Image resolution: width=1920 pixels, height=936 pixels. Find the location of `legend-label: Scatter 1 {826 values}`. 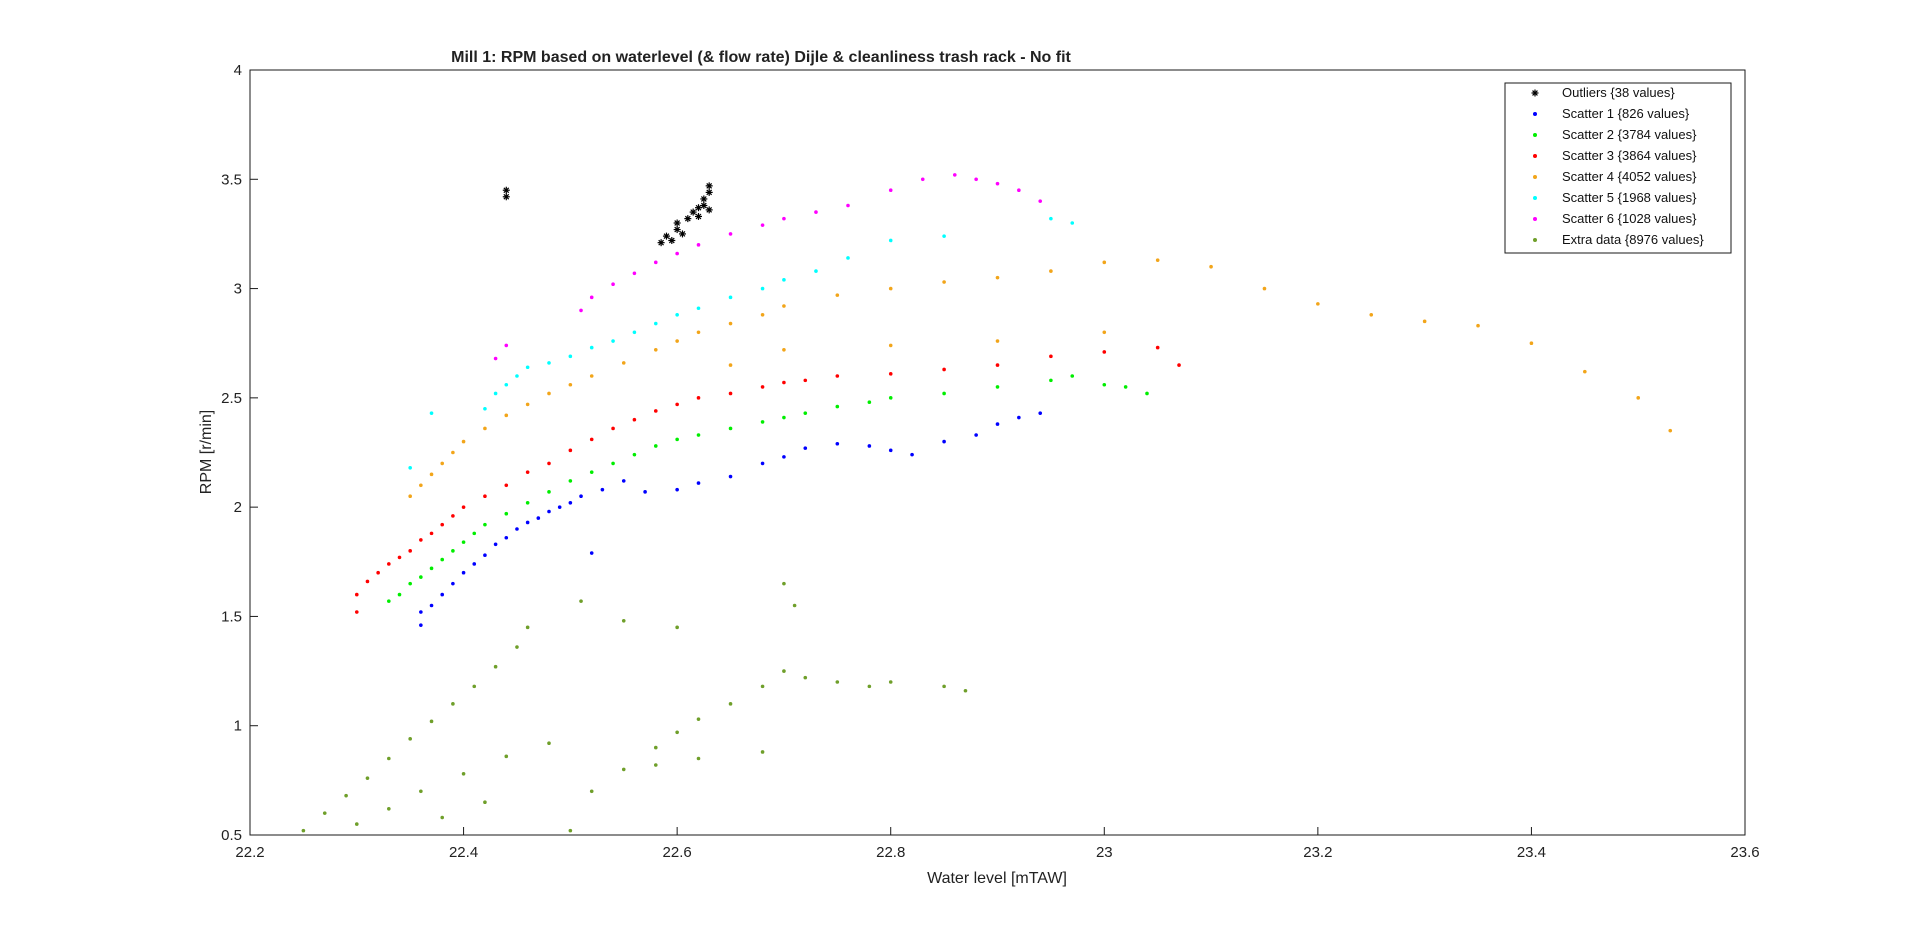

legend-label: Scatter 1 {826 values} is located at coordinates (1626, 113).